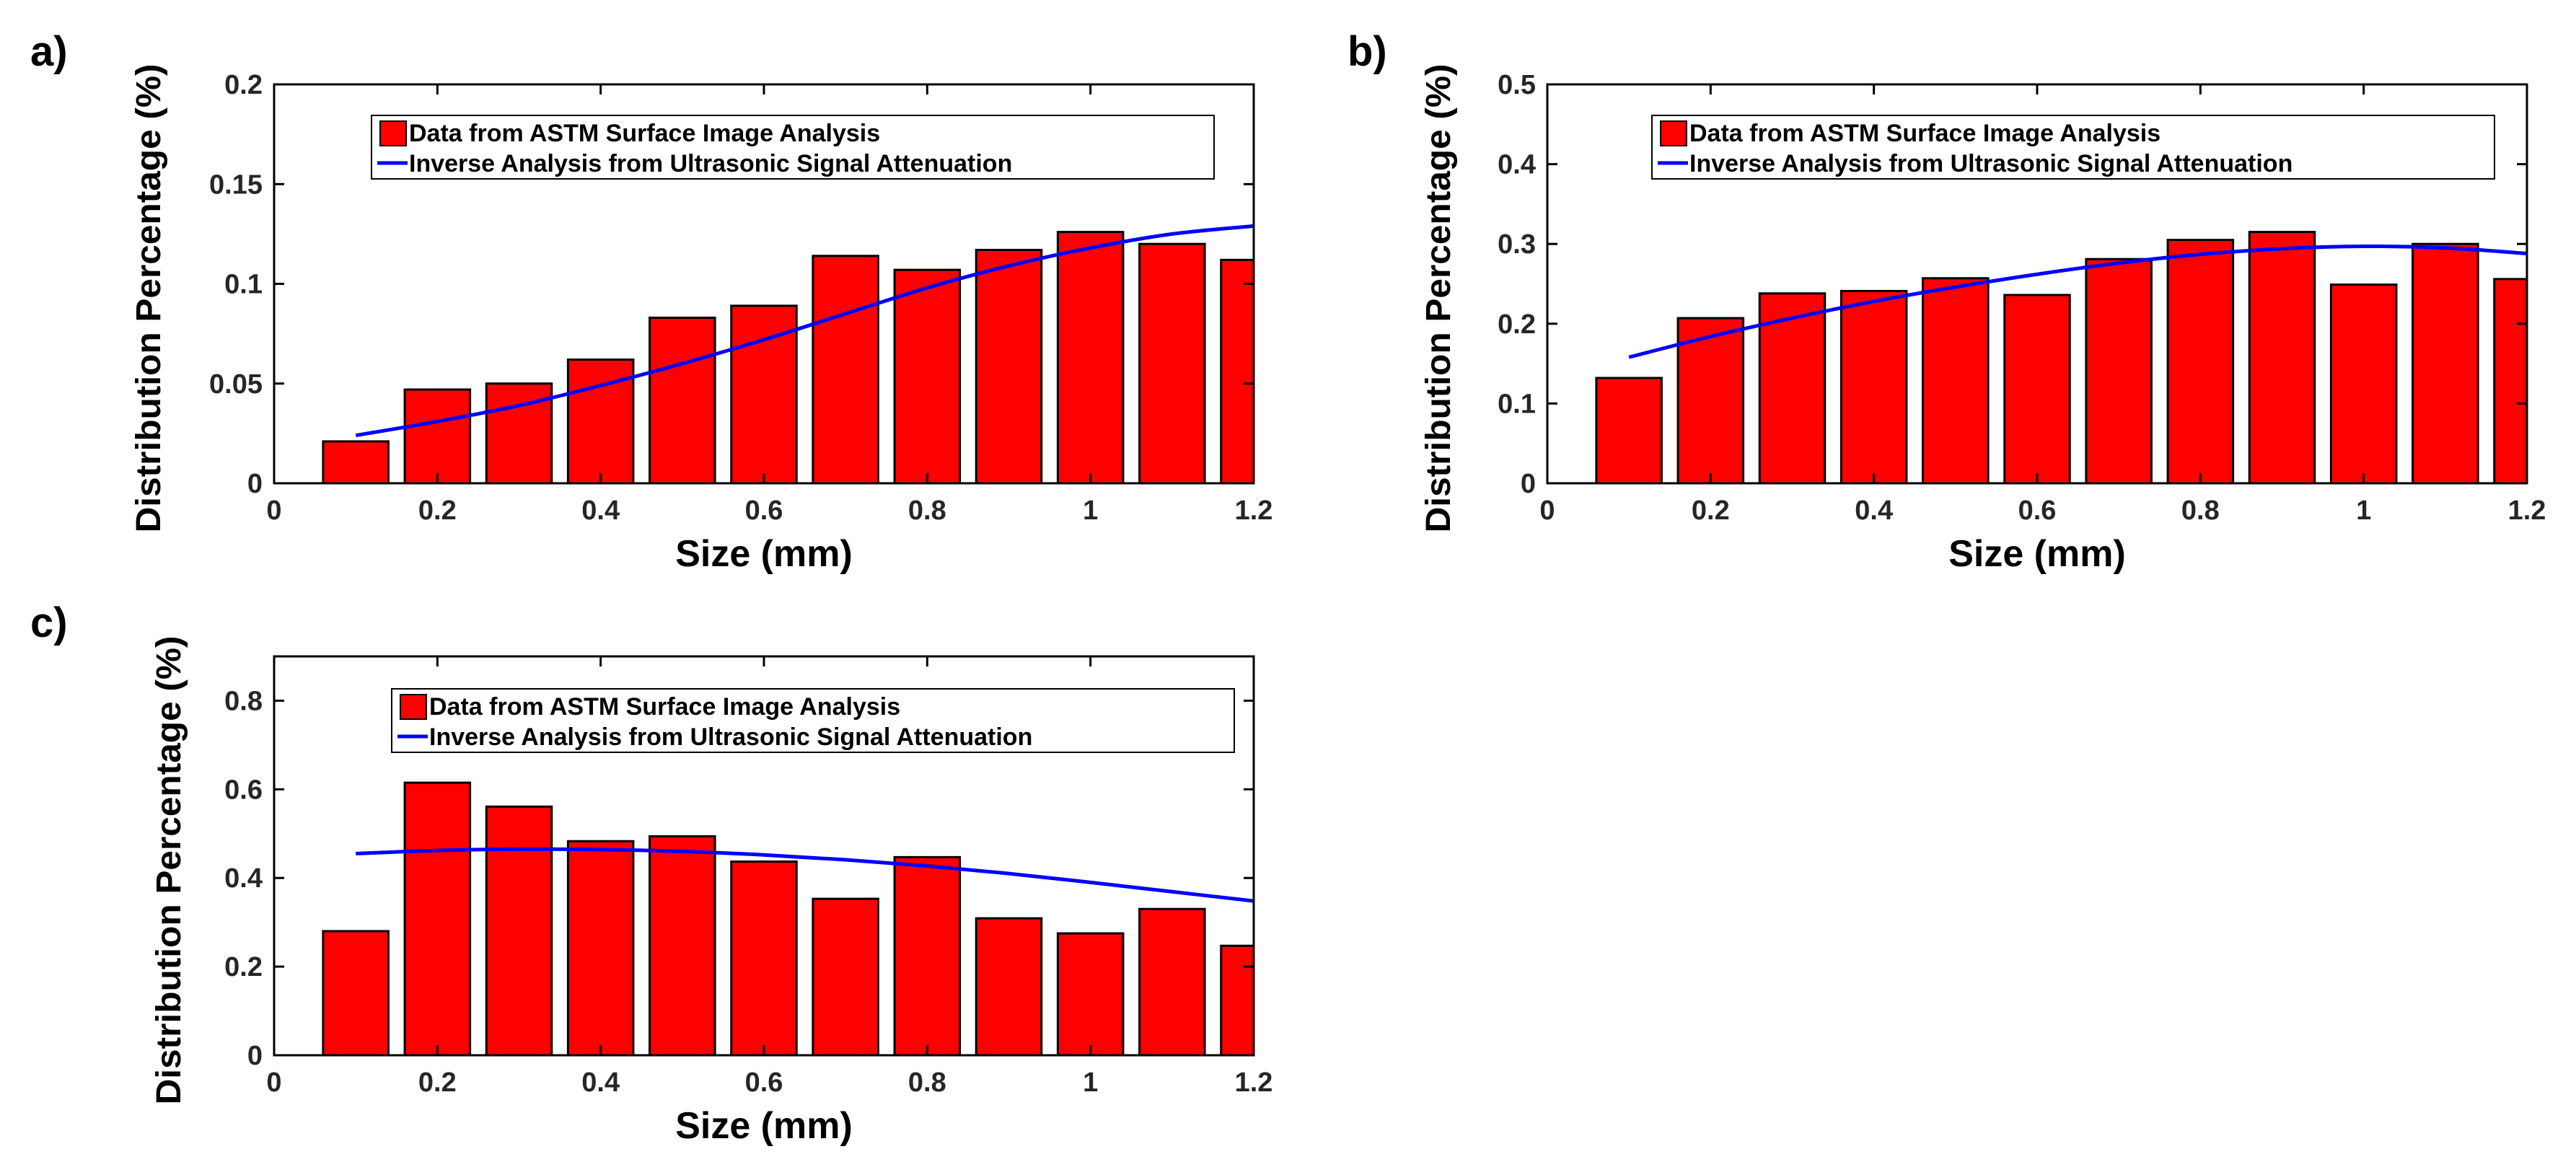  What do you see at coordinates (236, 185) in the screenshot?
I see `y-tick-label: 0.15` at bounding box center [236, 185].